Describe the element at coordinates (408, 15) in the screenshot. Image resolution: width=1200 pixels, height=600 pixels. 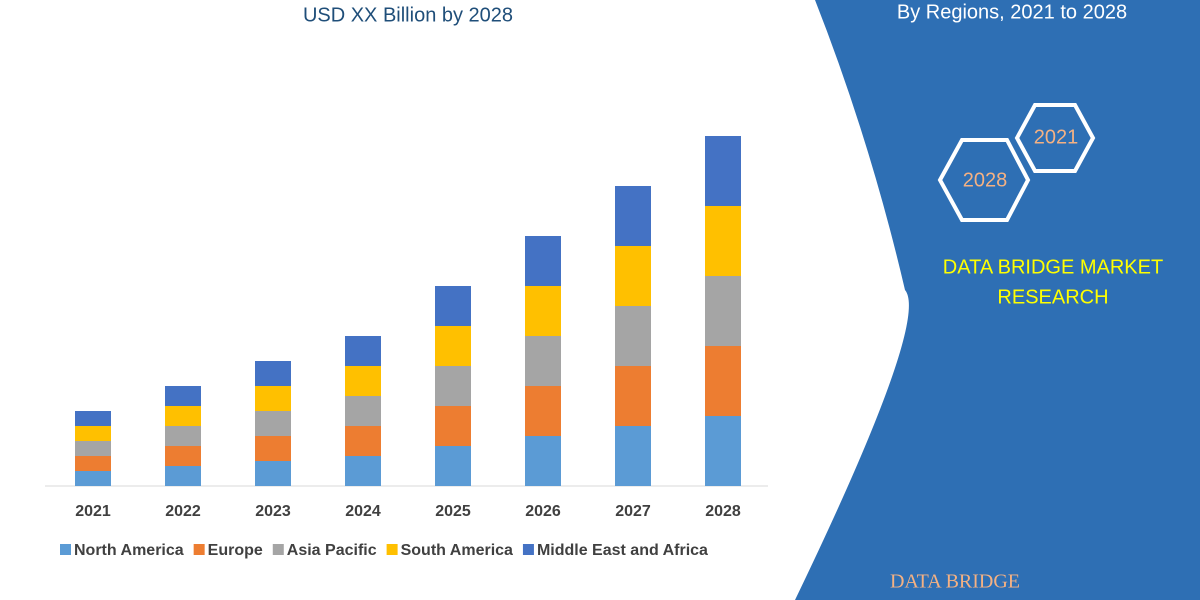
I see `chart-title: USD XX Billion by 2028` at that location.